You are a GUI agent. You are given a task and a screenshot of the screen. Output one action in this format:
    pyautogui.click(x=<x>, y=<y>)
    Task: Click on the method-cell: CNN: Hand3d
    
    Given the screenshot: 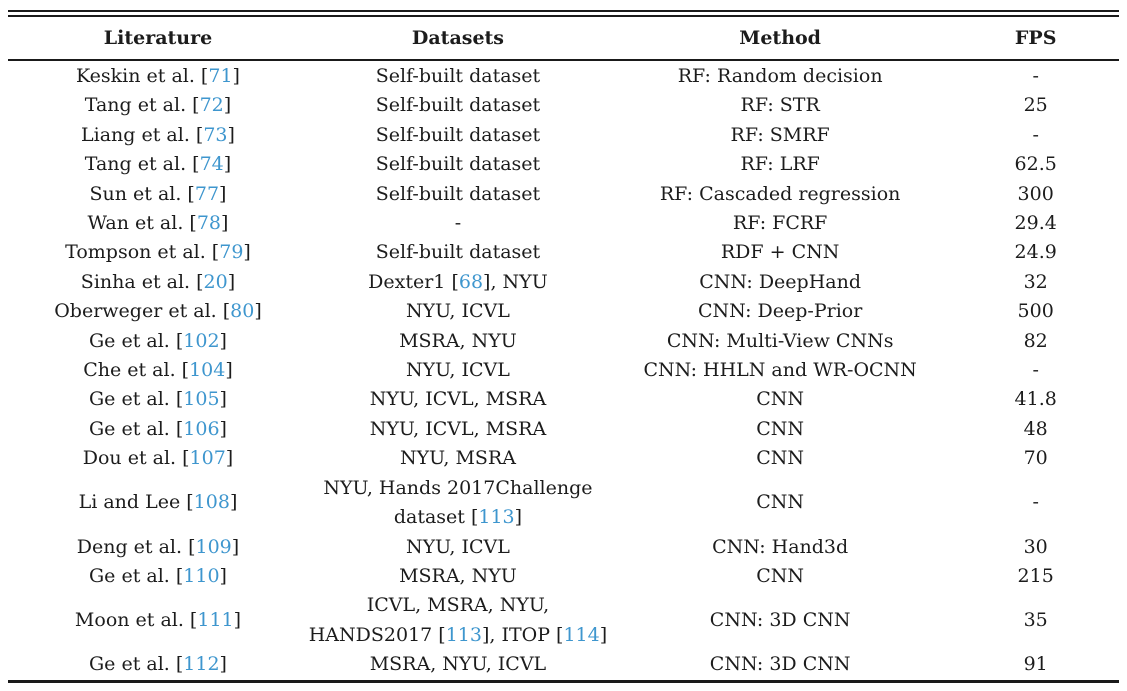 What is the action you would take?
    pyautogui.click(x=780, y=546)
    